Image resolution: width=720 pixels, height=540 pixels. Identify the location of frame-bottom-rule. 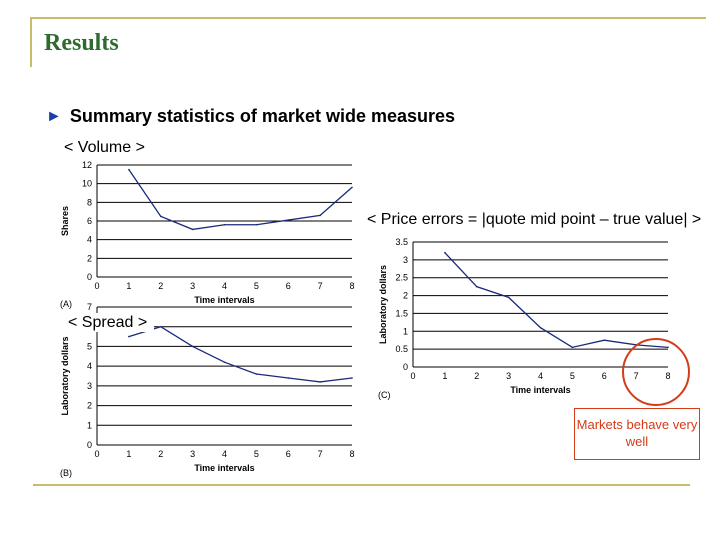
(361, 485).